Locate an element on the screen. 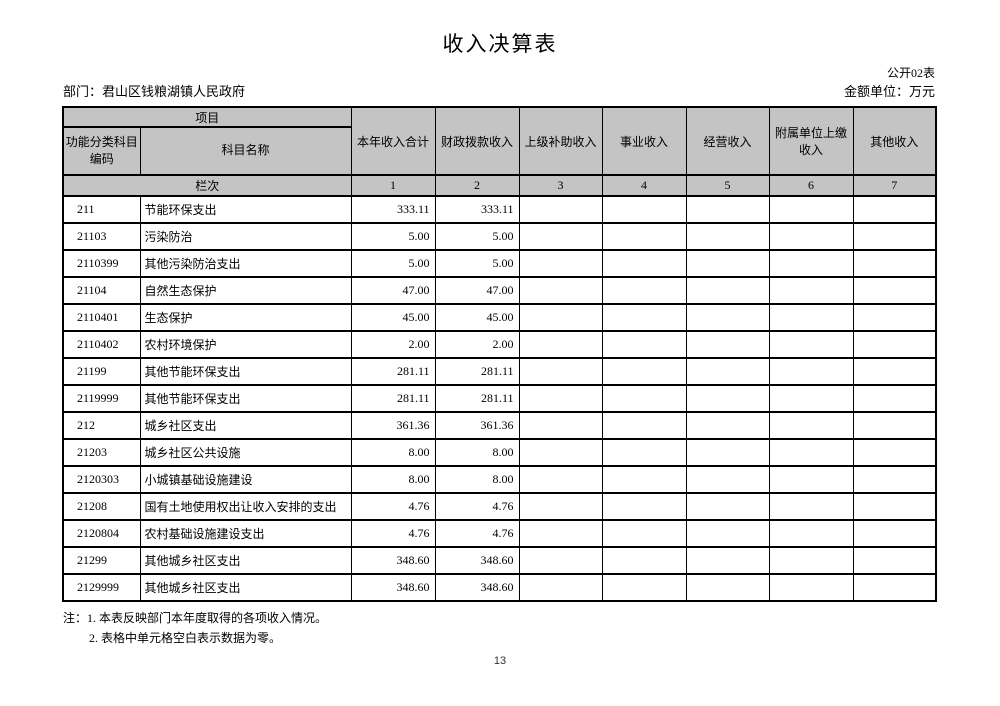 This screenshot has height=706, width=1000. code-cell: 2119999 is located at coordinates (101, 399).